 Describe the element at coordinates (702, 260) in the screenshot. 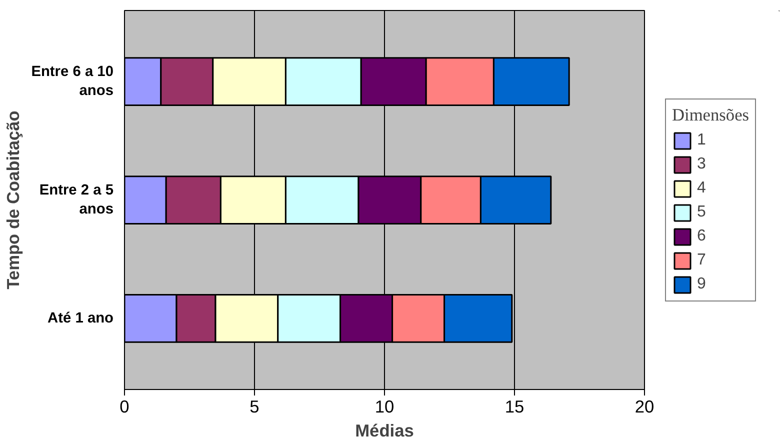

I see `legend-label: 7` at that location.